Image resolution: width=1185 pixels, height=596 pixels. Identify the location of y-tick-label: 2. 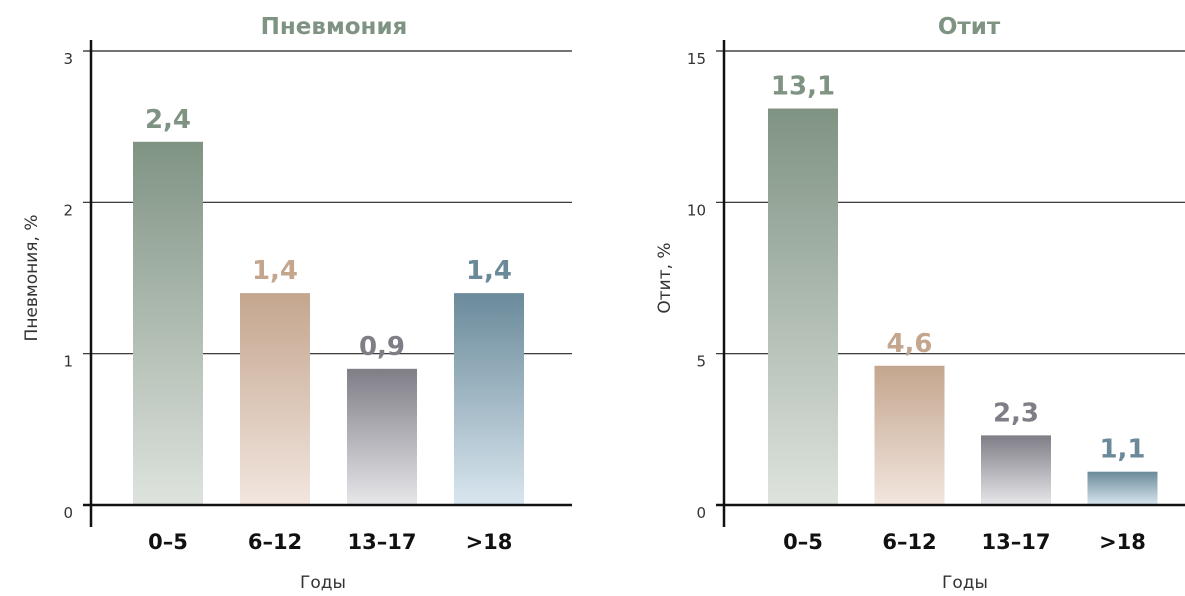
(68, 210).